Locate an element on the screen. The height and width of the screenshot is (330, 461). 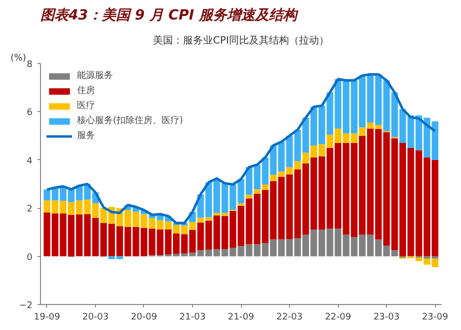
x-tick-label: 23-09 is located at coordinates (435, 317).